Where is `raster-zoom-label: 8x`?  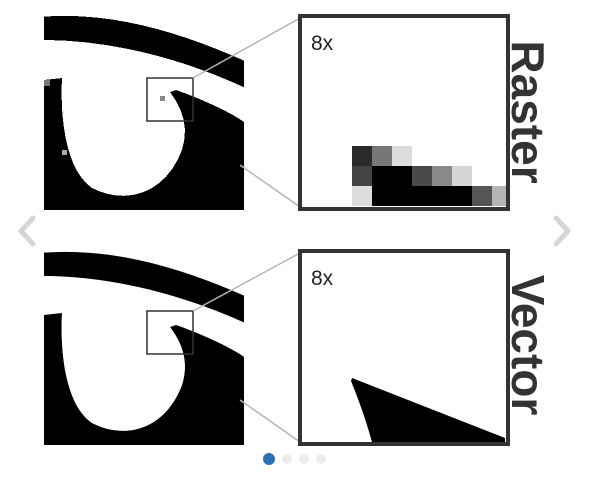 raster-zoom-label: 8x is located at coordinates (322, 43).